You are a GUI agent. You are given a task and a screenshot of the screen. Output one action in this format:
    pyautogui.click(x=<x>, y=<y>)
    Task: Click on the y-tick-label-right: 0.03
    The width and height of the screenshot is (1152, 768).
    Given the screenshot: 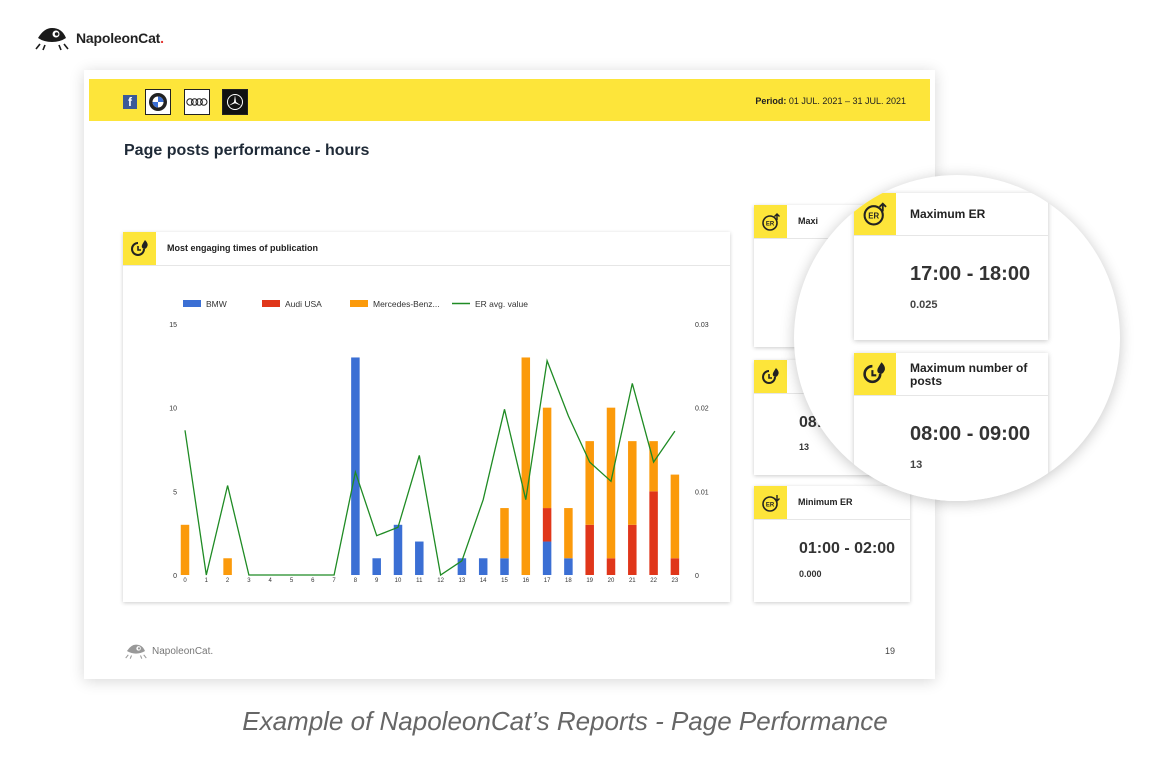 What is the action you would take?
    pyautogui.click(x=702, y=325)
    